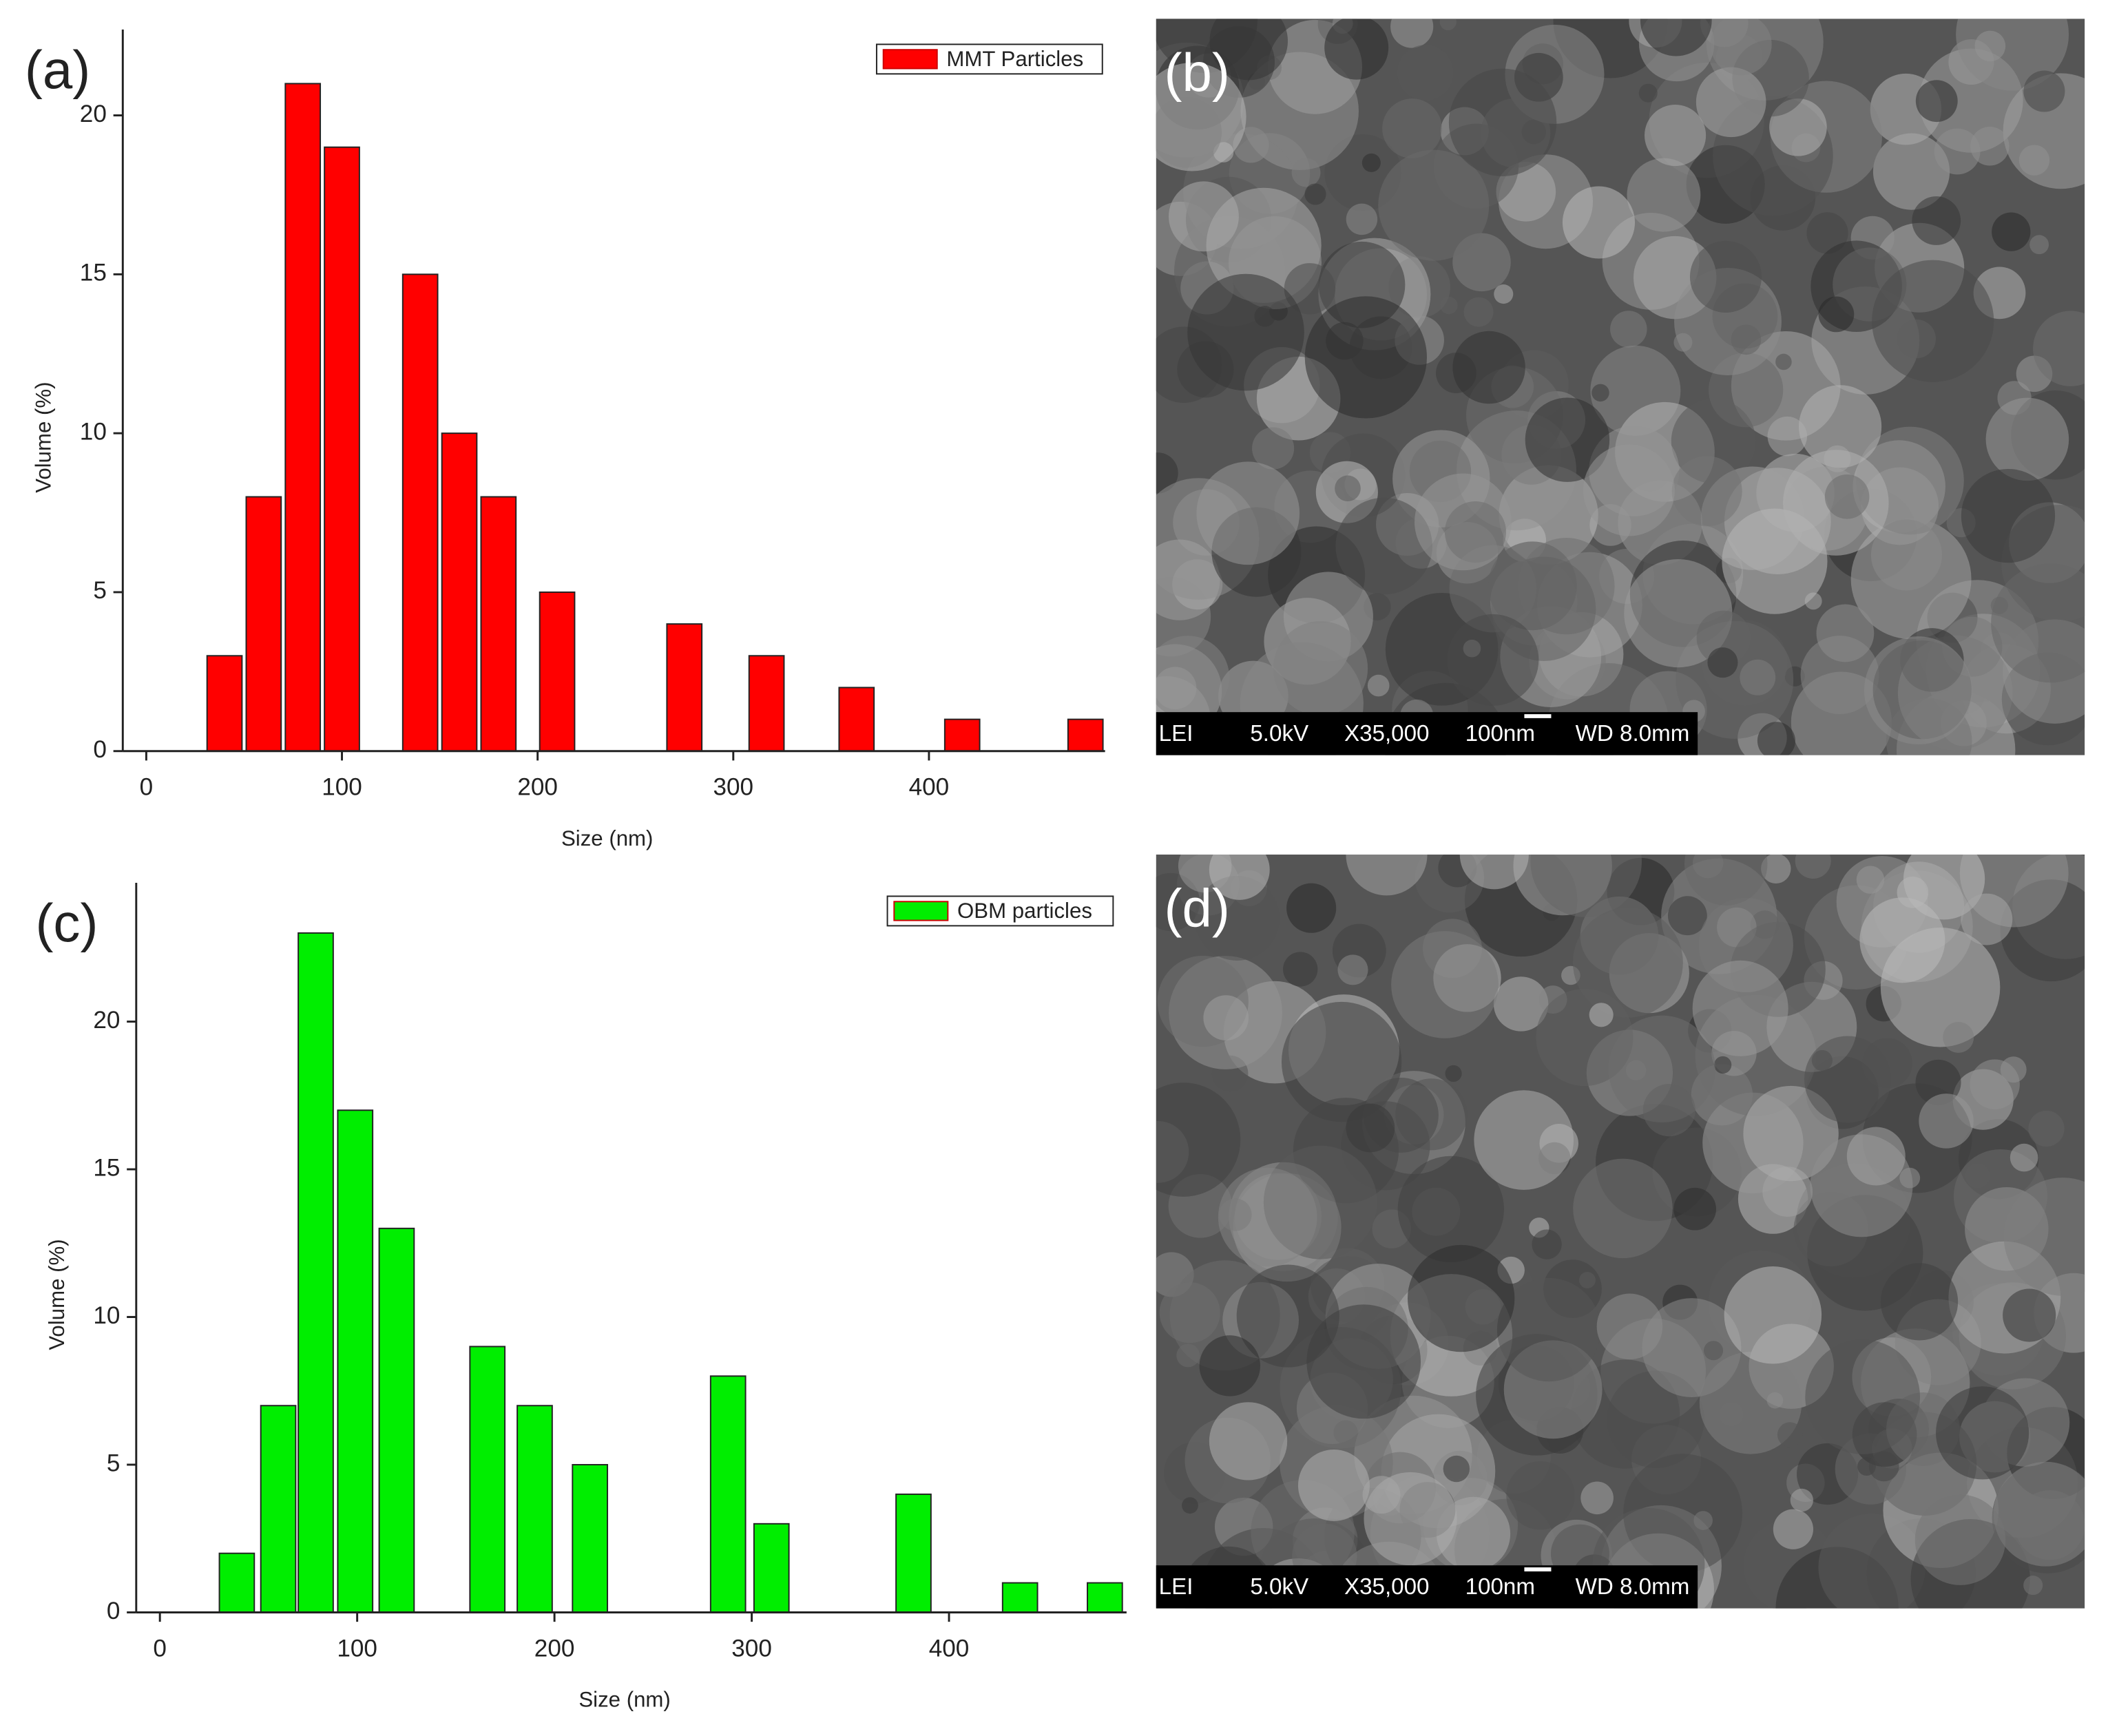 The height and width of the screenshot is (1736, 2108). What do you see at coordinates (1014, 59) in the screenshot?
I see `legend-label: MMT Particles` at bounding box center [1014, 59].